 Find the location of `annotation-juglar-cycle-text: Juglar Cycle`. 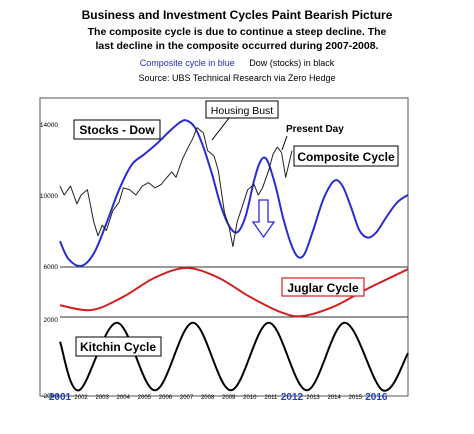

annotation-juglar-cycle-text: Juglar Cycle is located at coordinates (323, 288).